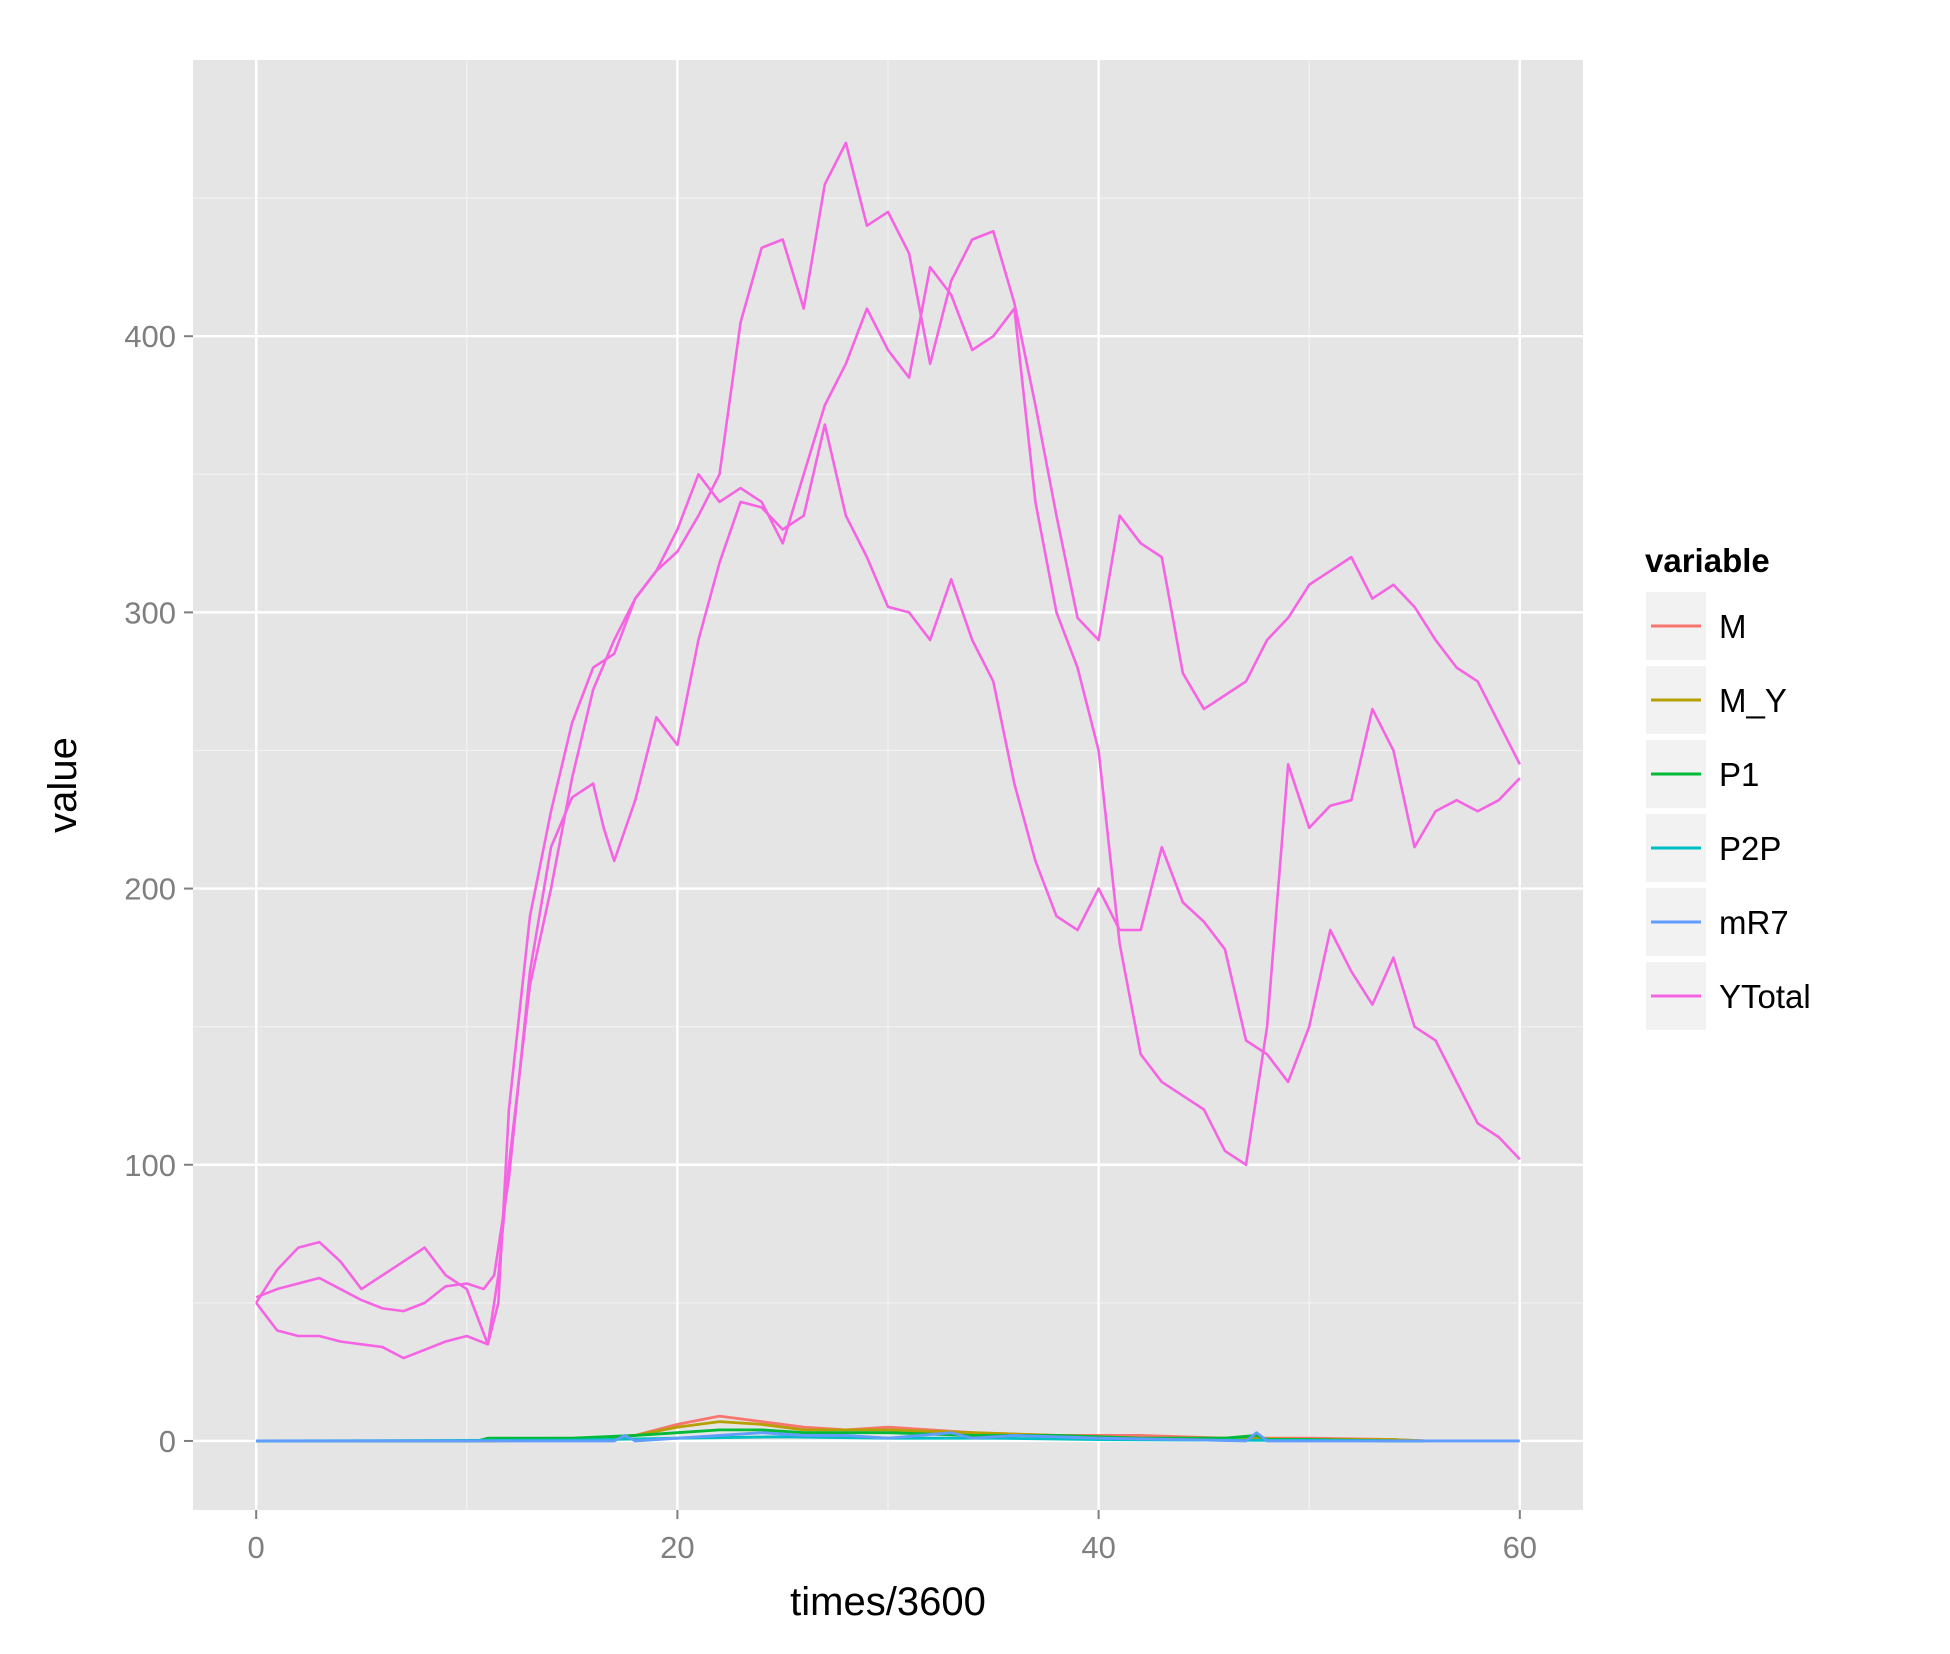 Image resolution: width=1950 pixels, height=1654 pixels. I want to click on x-tick-label: 40, so click(1098, 1547).